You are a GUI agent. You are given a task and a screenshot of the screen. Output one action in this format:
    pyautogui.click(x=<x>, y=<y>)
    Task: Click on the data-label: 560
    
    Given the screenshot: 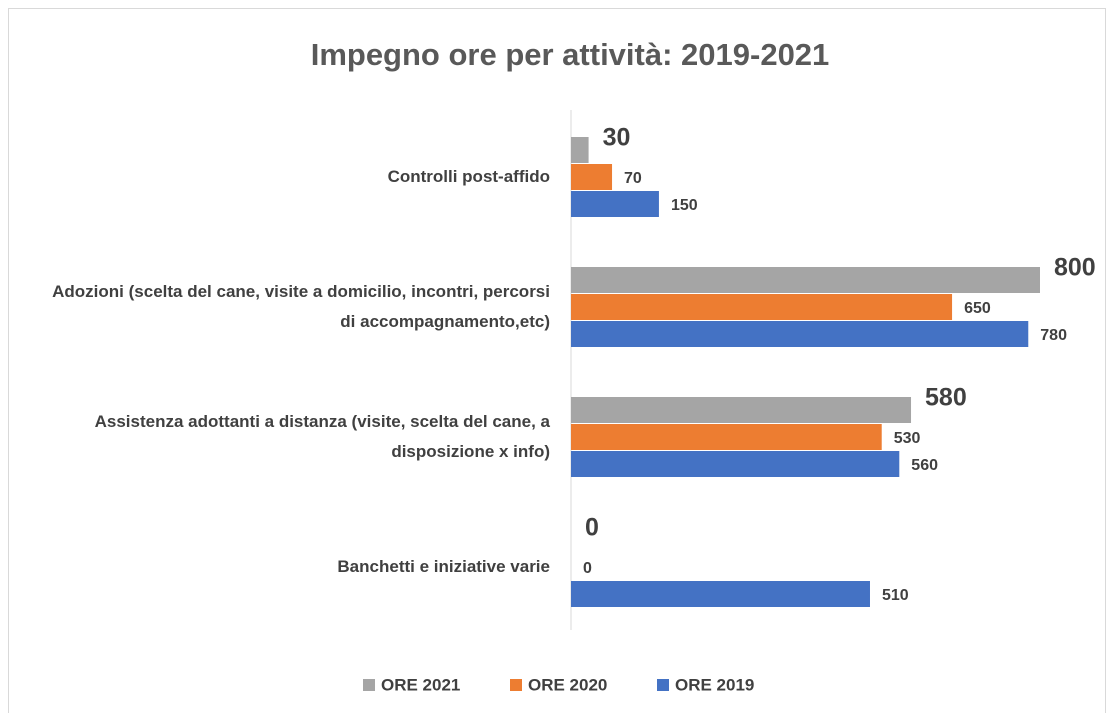 What is the action you would take?
    pyautogui.click(x=924, y=465)
    